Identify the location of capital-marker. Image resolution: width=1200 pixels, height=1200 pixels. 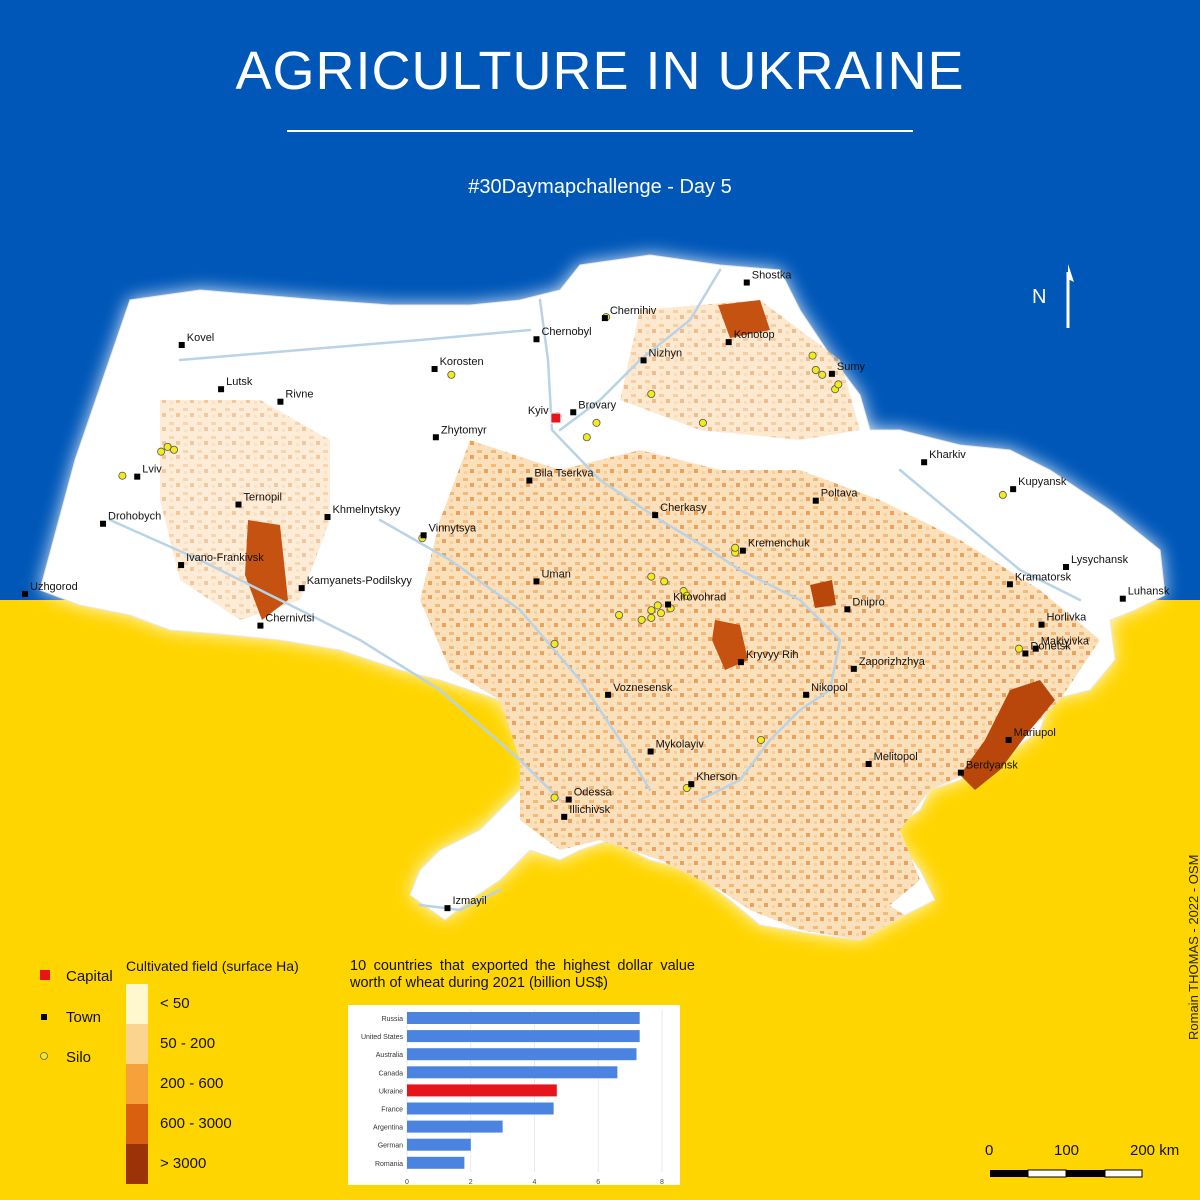
(556, 418).